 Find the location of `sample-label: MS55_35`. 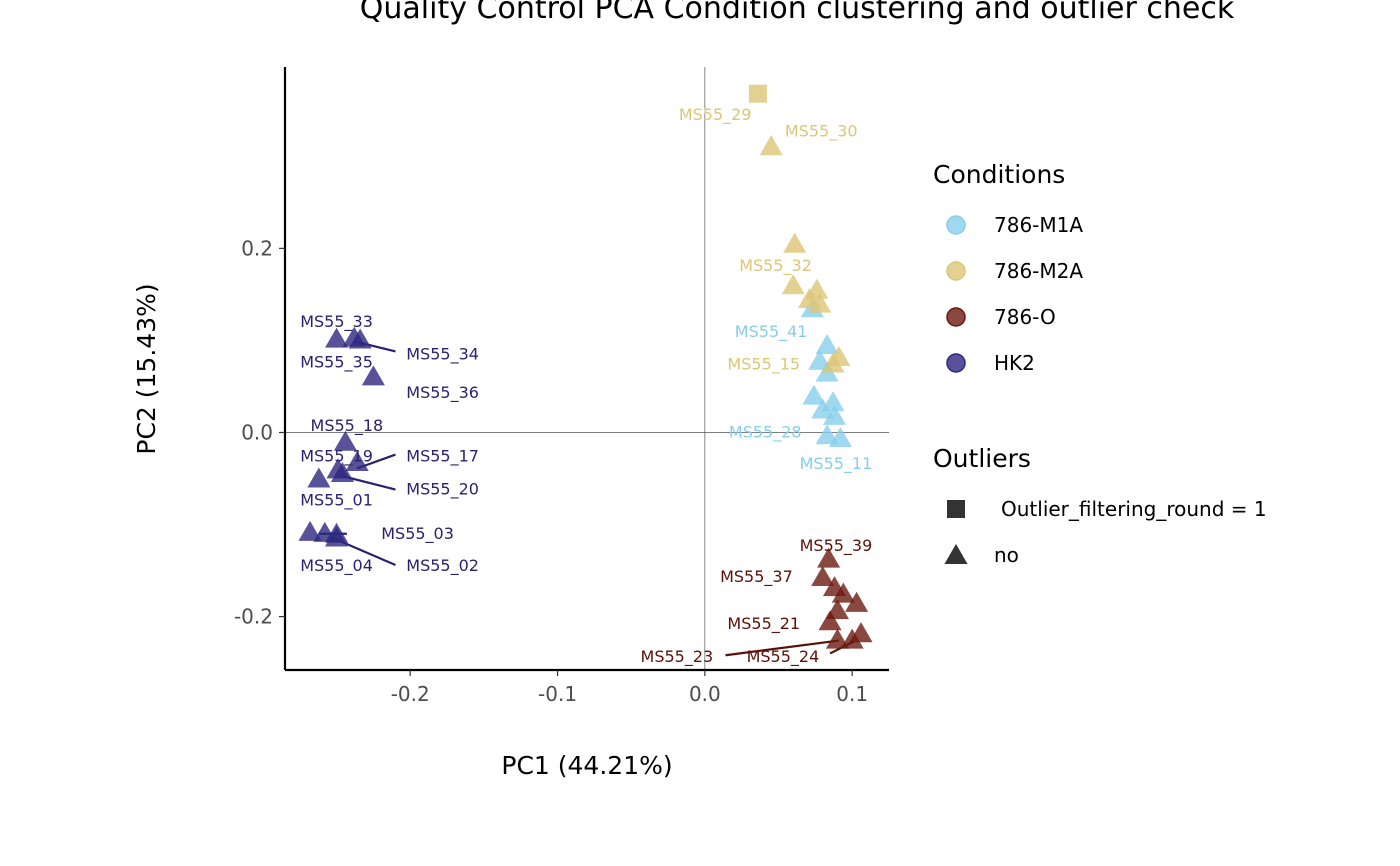

sample-label: MS55_35 is located at coordinates (336, 363).